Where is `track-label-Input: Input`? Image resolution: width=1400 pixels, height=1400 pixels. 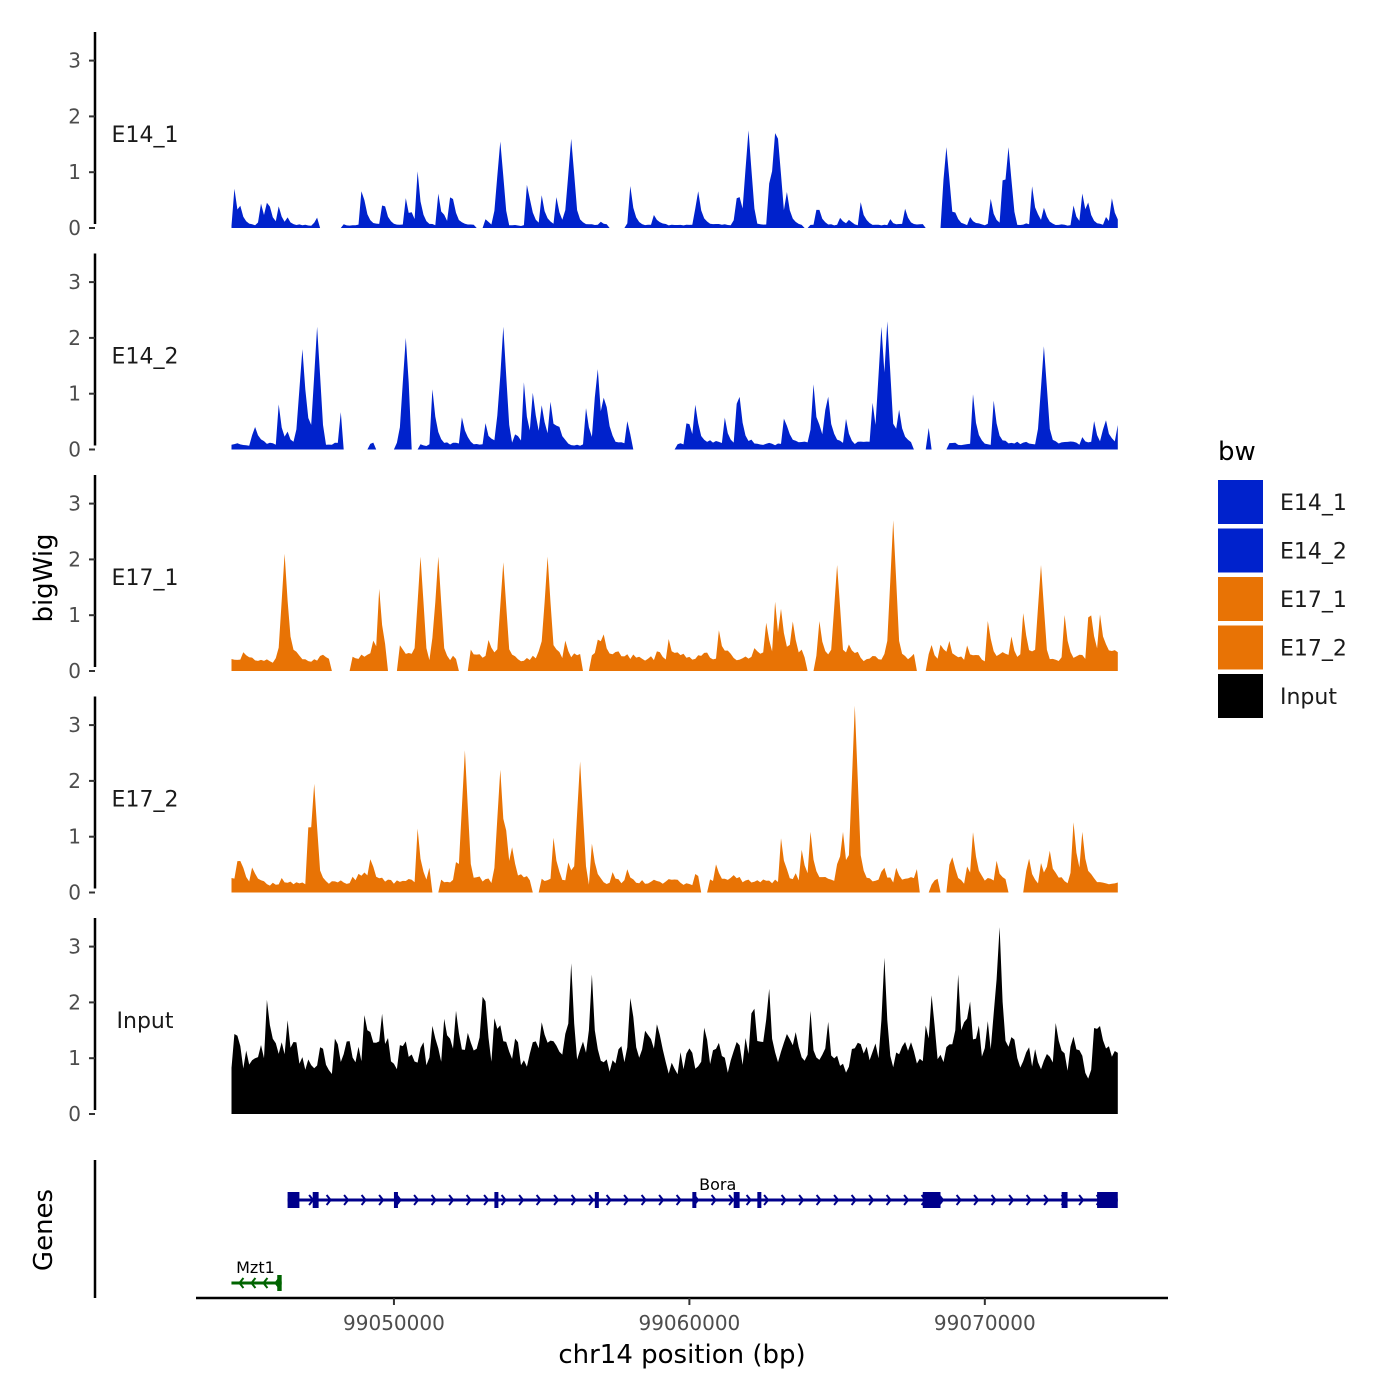 track-label-Input: Input is located at coordinates (145, 1021).